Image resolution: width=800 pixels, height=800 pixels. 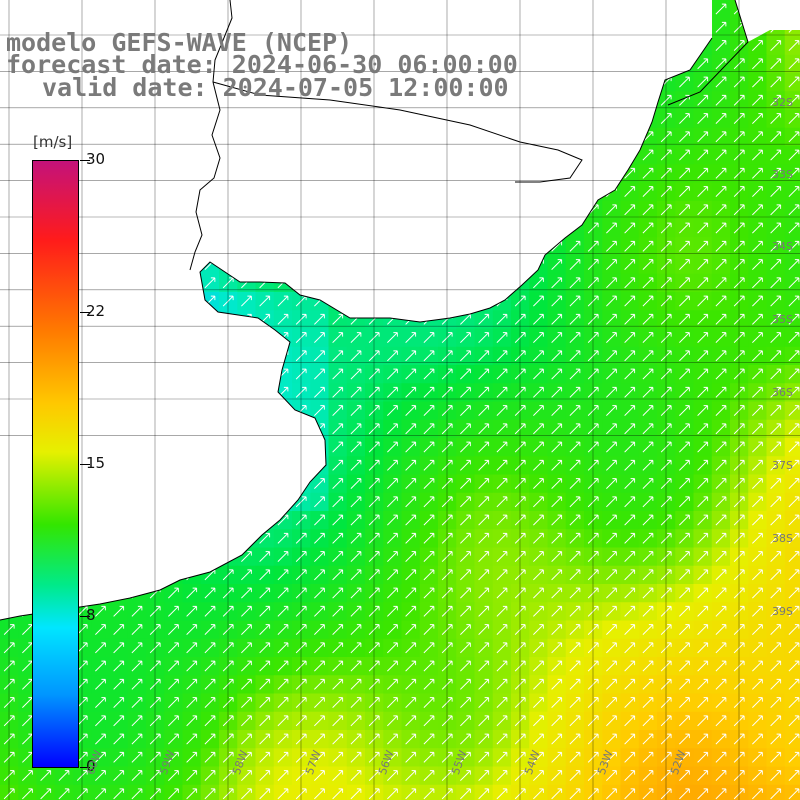 What do you see at coordinates (782, 392) in the screenshot?
I see `lat-label: 36S` at bounding box center [782, 392].